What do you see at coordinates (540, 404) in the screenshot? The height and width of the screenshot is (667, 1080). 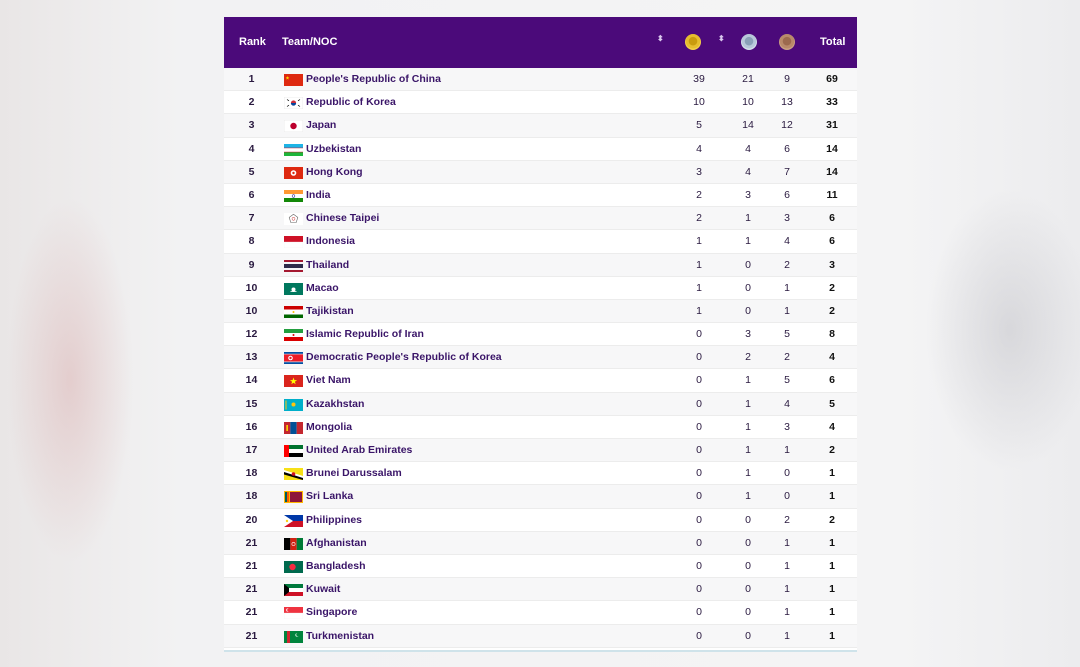 I see `table-row: 15 Kazakhstan 0 1 4 5` at bounding box center [540, 404].